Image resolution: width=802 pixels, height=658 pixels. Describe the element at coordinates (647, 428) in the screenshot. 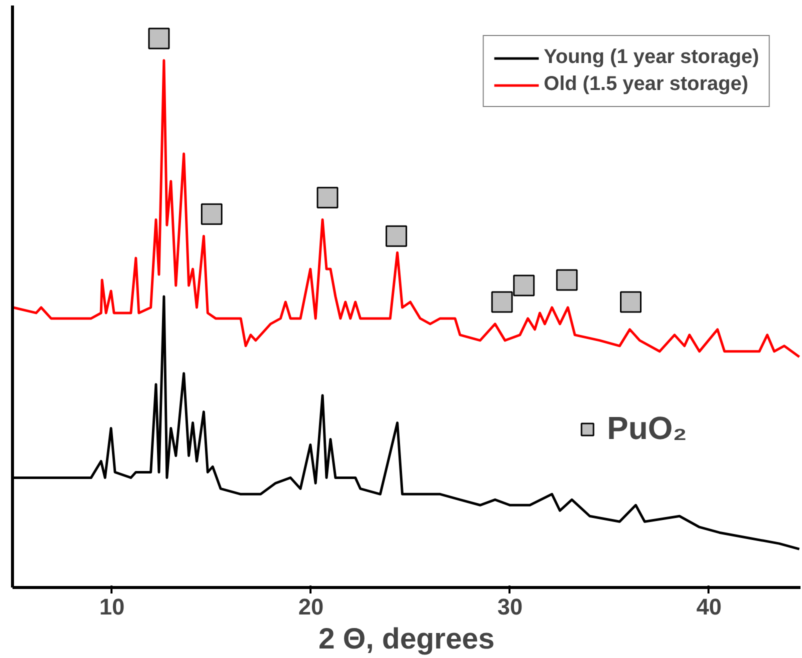

I see `legend-label: PuO₂` at that location.